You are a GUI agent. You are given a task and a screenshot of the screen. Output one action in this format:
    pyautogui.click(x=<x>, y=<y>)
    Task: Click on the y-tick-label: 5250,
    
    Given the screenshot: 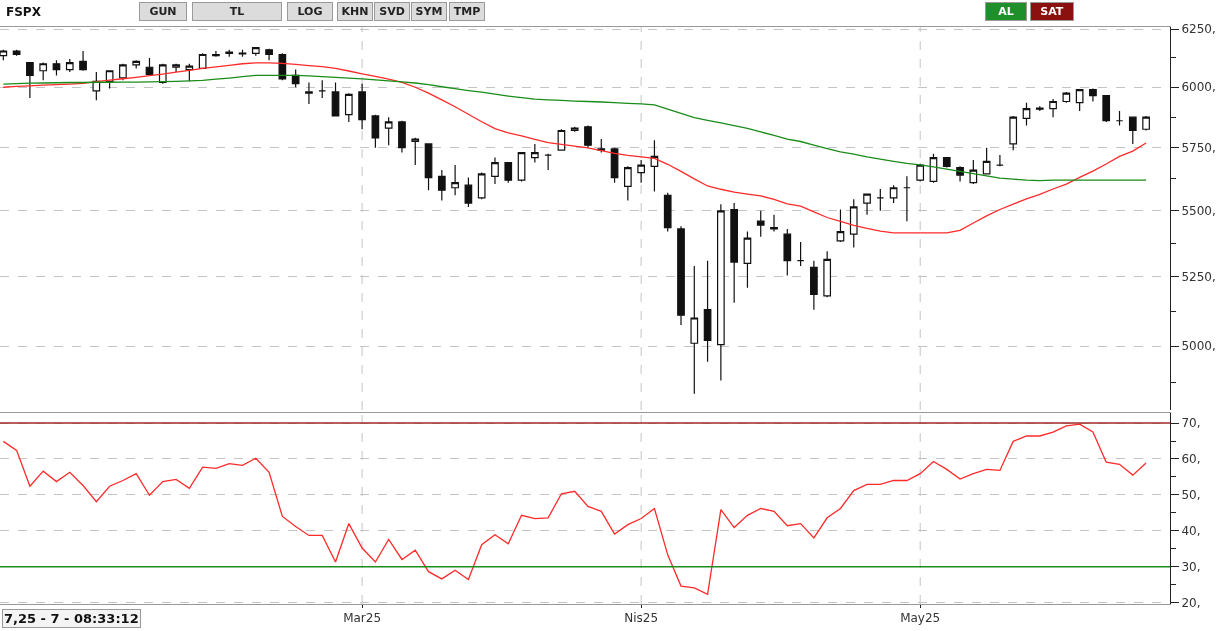 What is the action you would take?
    pyautogui.click(x=1198, y=277)
    